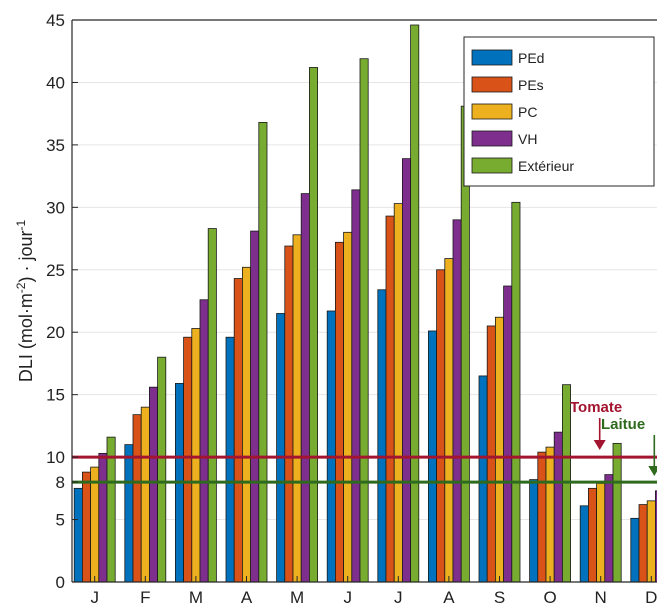 The width and height of the screenshot is (657, 612). I want to click on legend-label: Extérieur, so click(546, 166).